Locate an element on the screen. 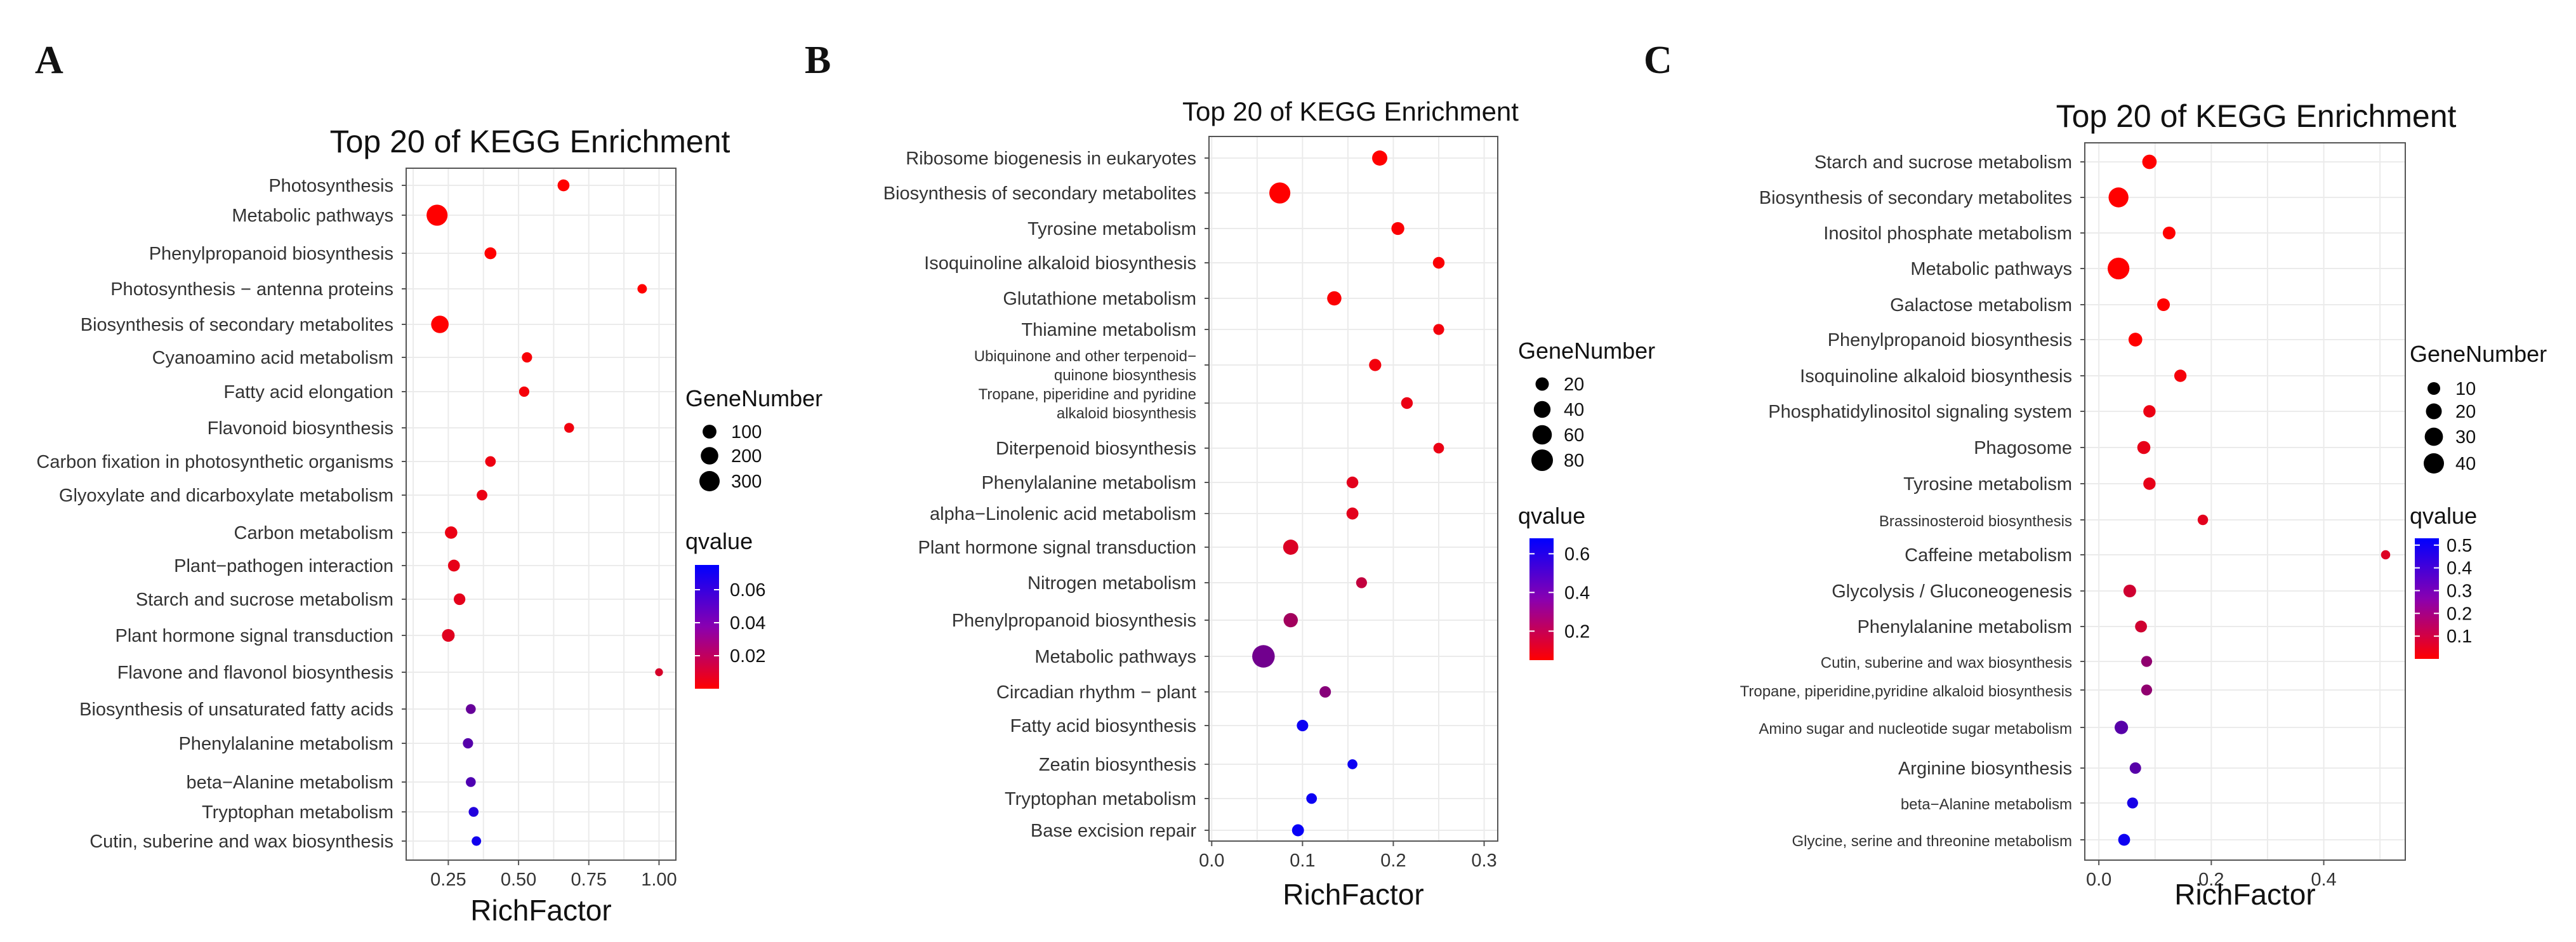 The width and height of the screenshot is (2576, 942). category-label: Phenylalanine metabolism is located at coordinates (1088, 483).